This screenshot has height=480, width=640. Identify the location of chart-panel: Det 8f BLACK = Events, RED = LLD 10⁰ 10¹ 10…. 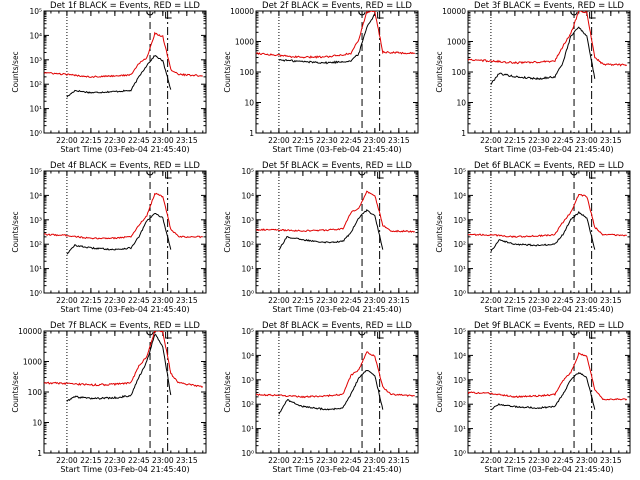
(321, 397).